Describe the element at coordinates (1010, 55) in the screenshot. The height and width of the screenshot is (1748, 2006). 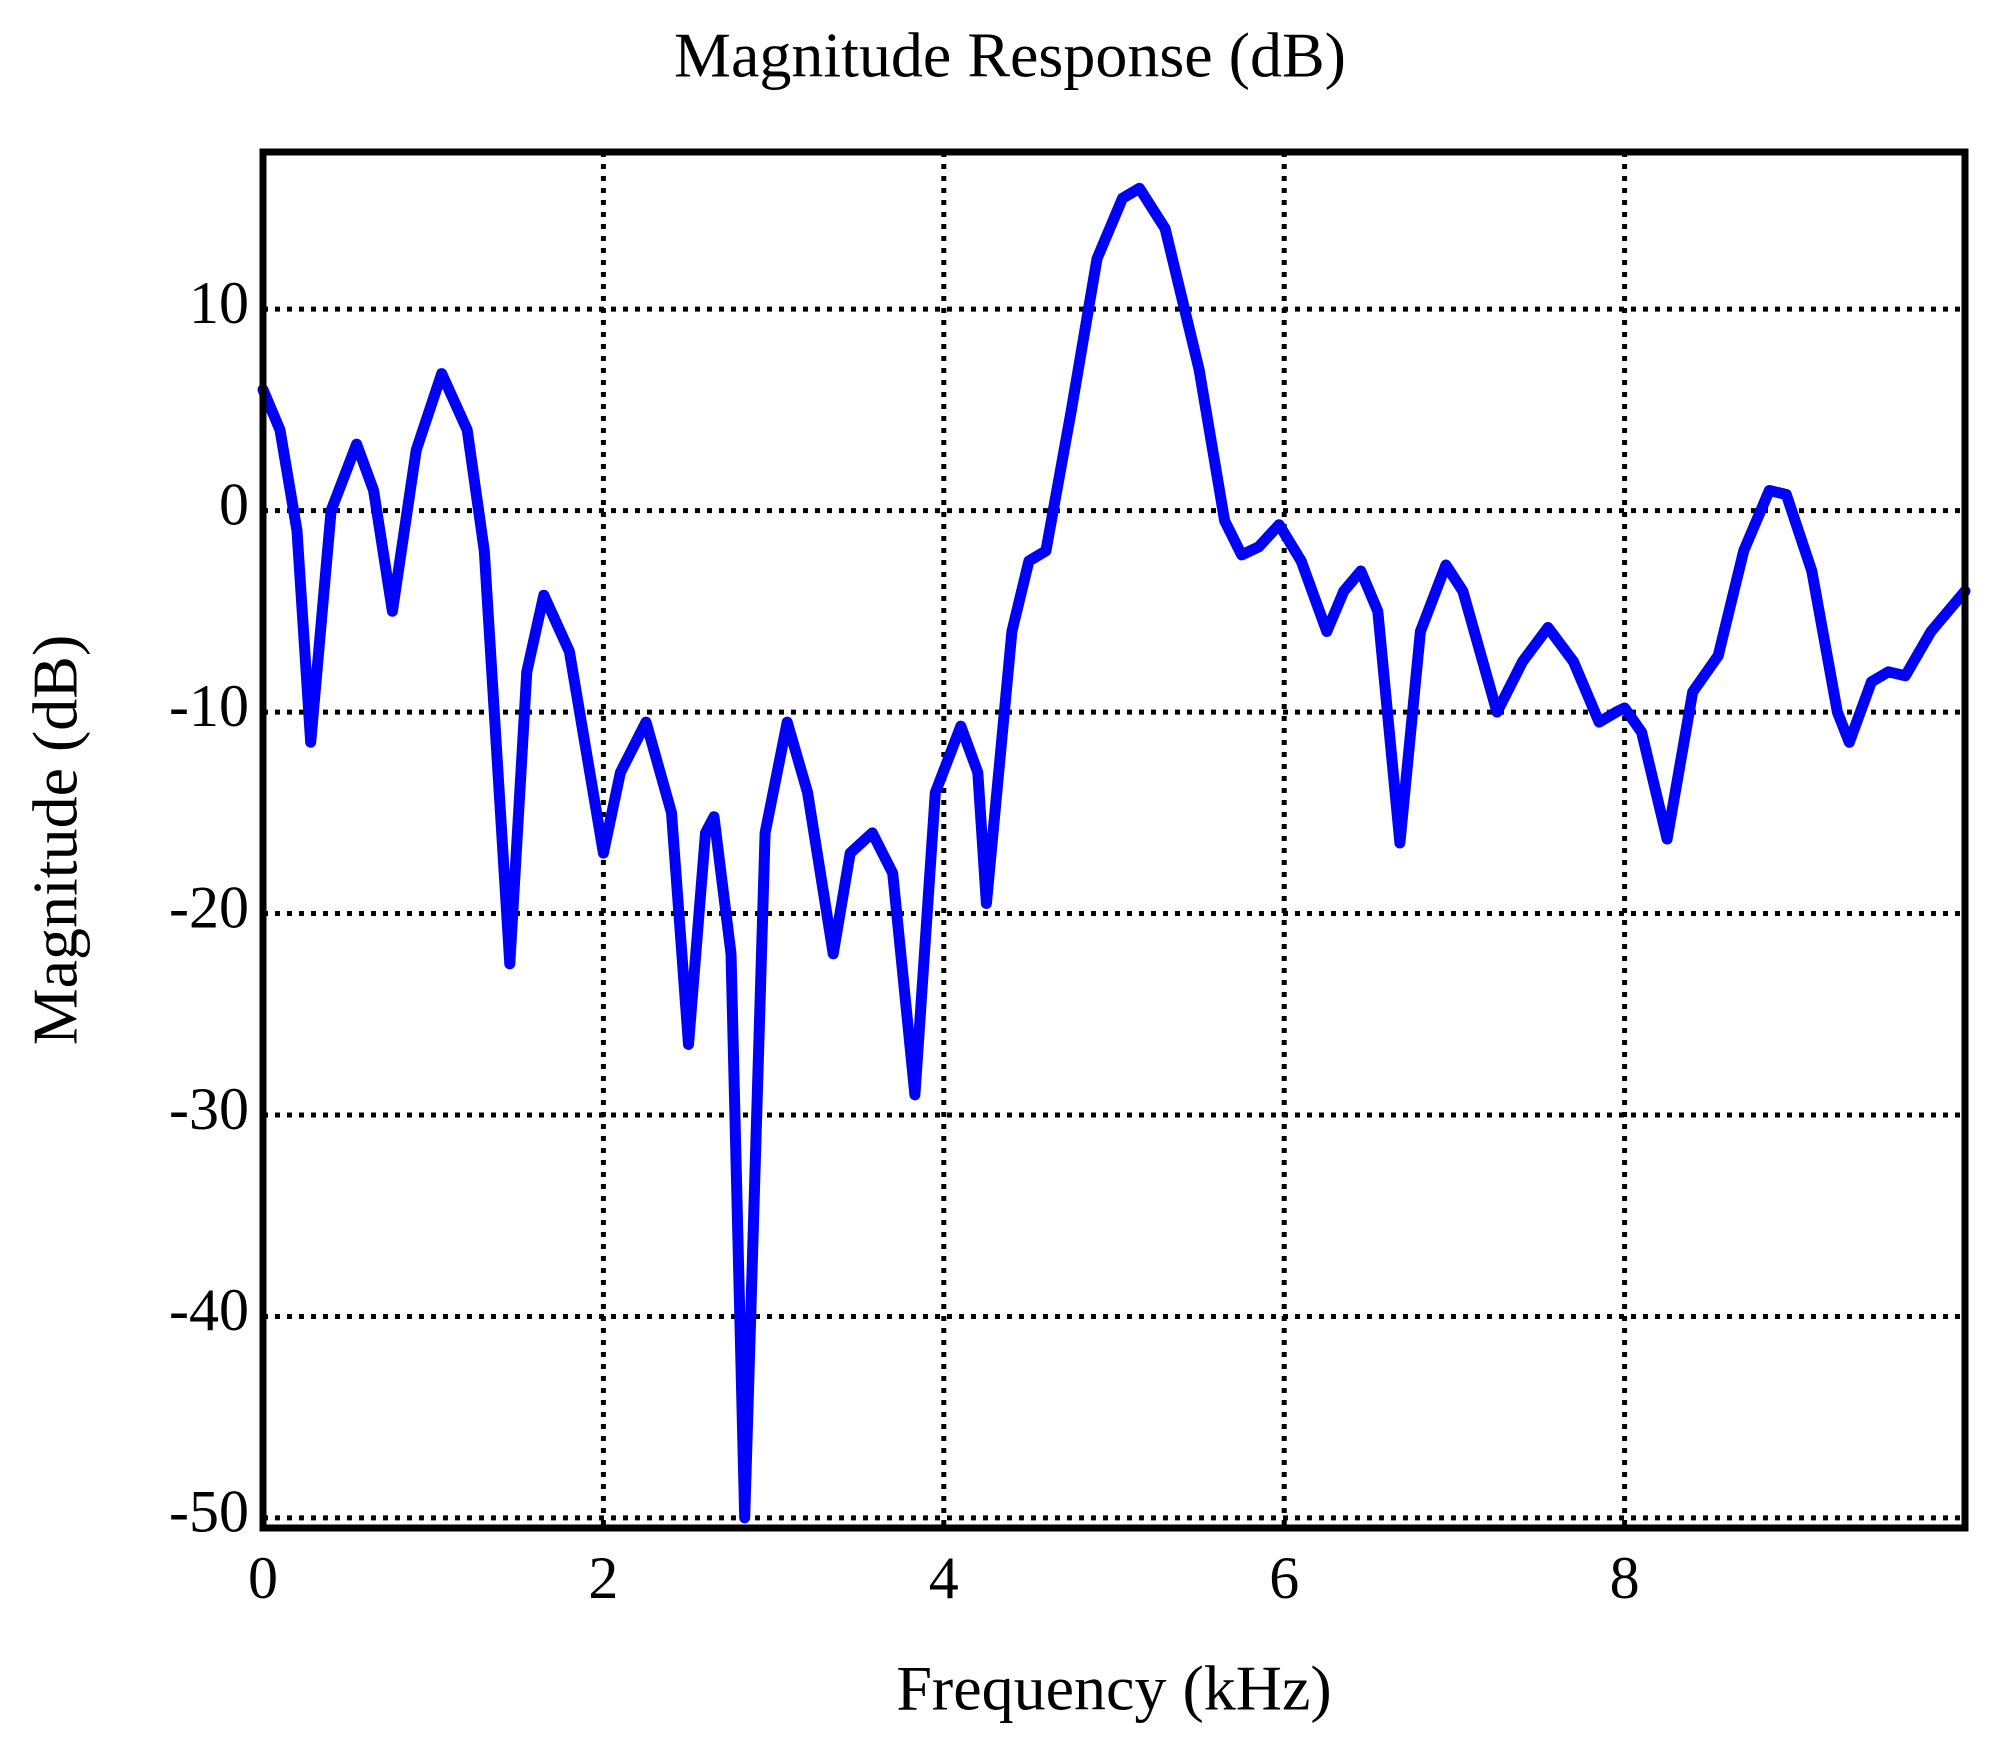
I see `chart-title: Magnitude Response (dB)` at that location.